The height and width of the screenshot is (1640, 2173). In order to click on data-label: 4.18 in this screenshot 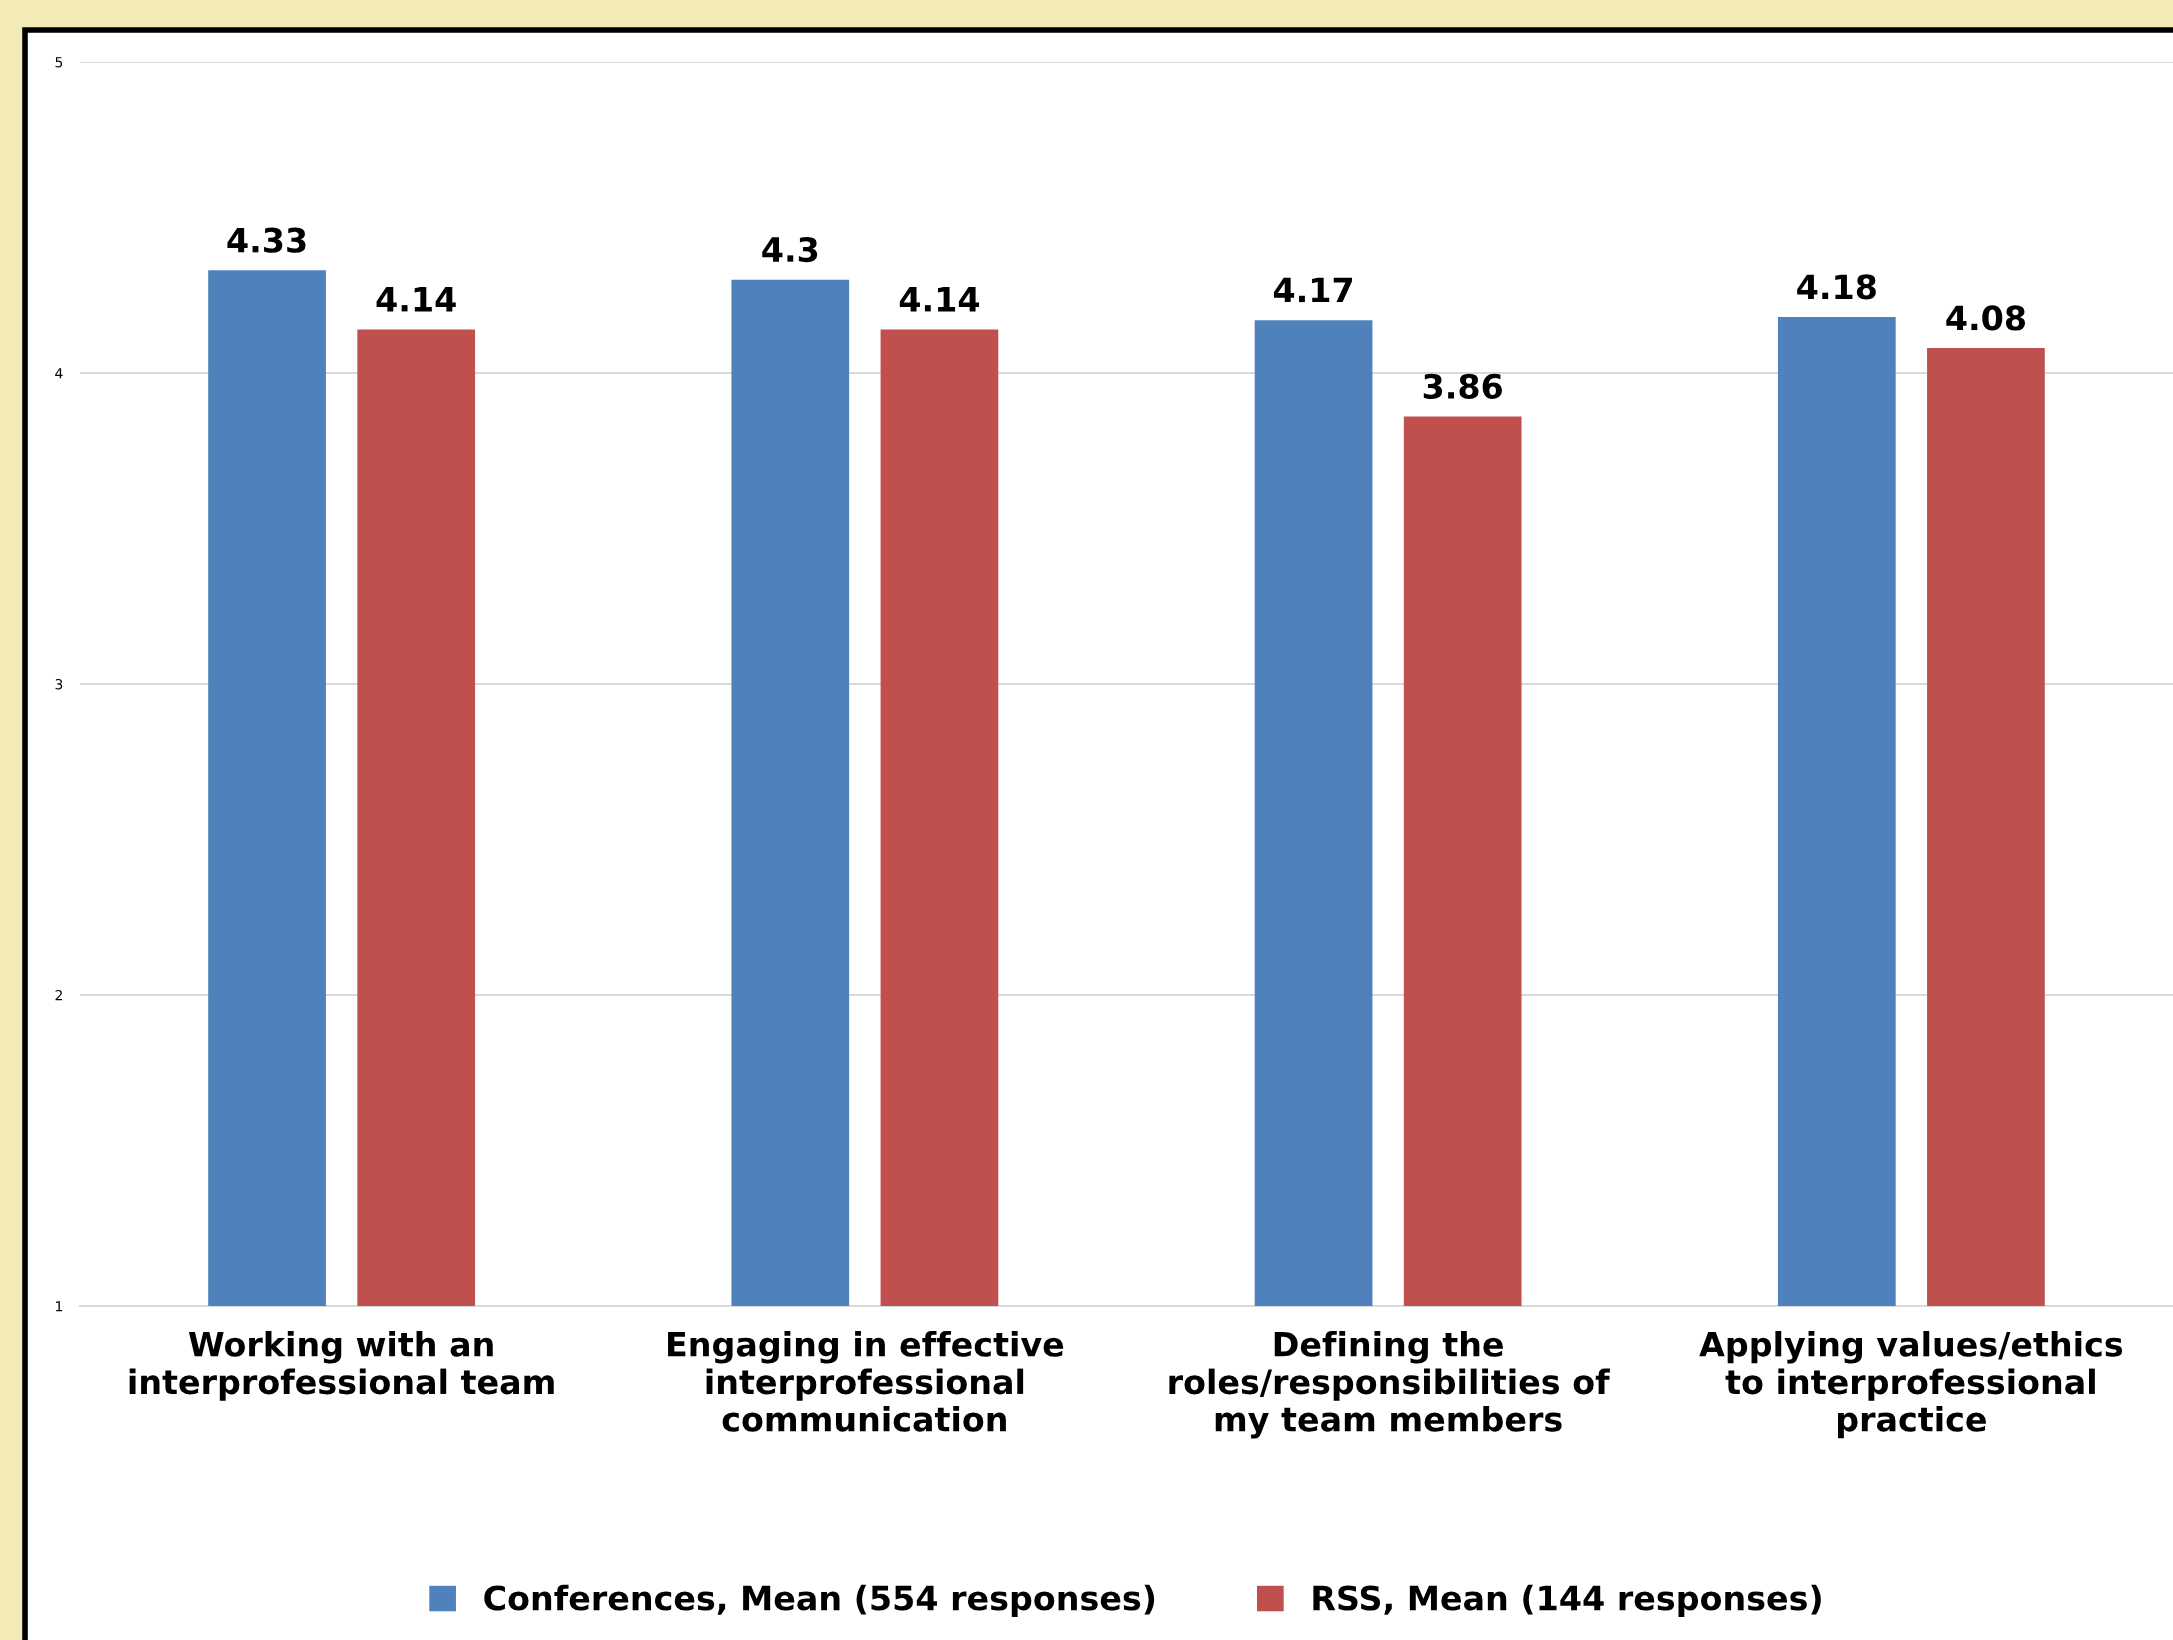, I will do `click(1836, 287)`.